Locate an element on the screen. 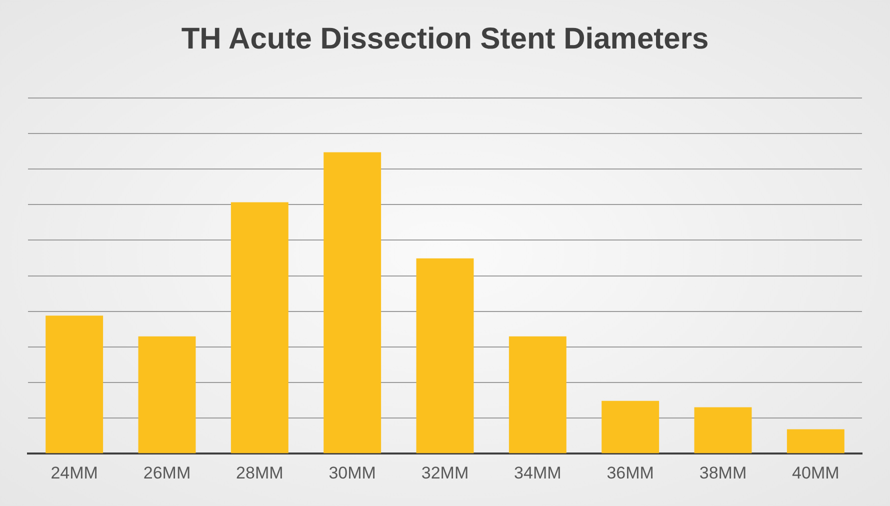 The width and height of the screenshot is (890, 506). x-tick-label: 30MM is located at coordinates (352, 472).